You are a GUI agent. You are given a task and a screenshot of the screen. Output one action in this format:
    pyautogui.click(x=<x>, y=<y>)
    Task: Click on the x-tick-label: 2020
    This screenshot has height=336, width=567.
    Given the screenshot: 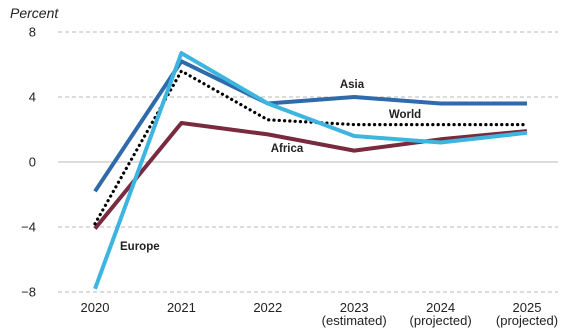 What is the action you would take?
    pyautogui.click(x=95, y=307)
    